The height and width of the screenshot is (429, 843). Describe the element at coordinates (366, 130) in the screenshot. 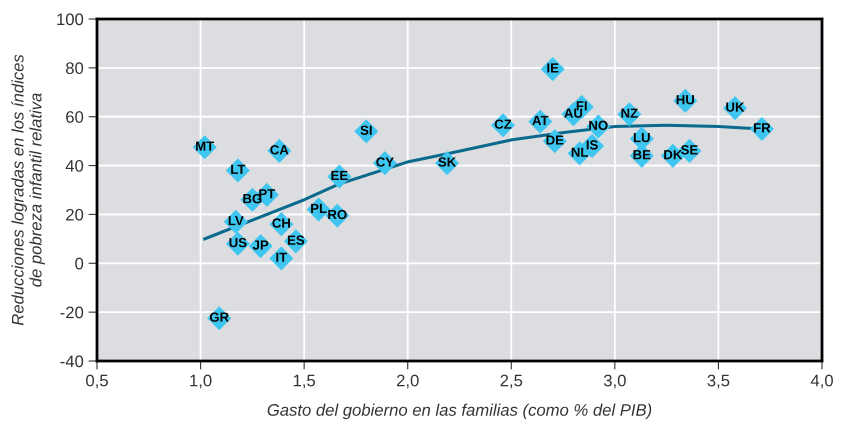

I see `annotation: SI` at that location.